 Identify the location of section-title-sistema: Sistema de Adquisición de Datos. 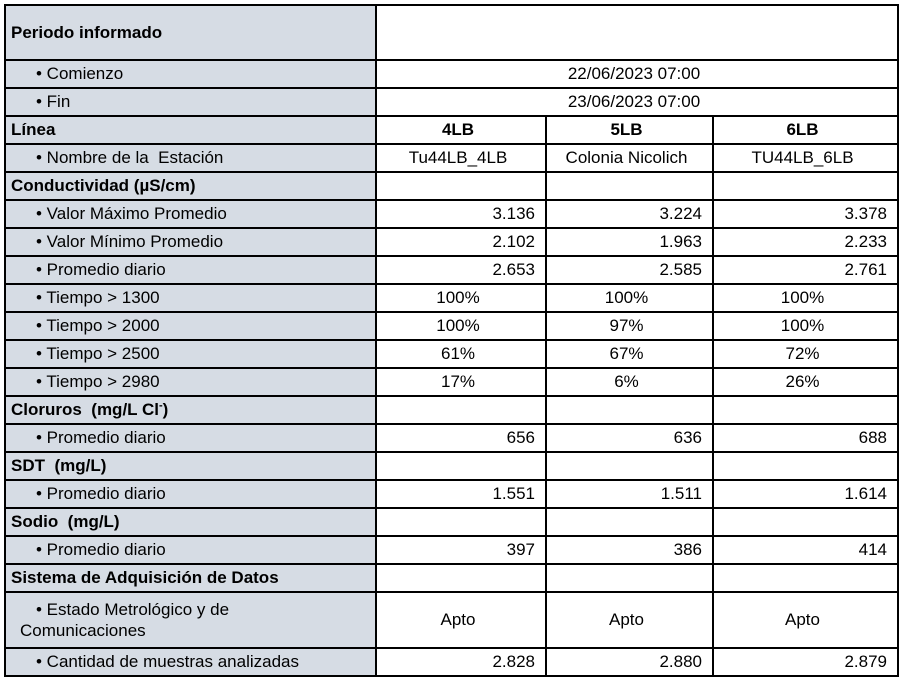
(190, 578).